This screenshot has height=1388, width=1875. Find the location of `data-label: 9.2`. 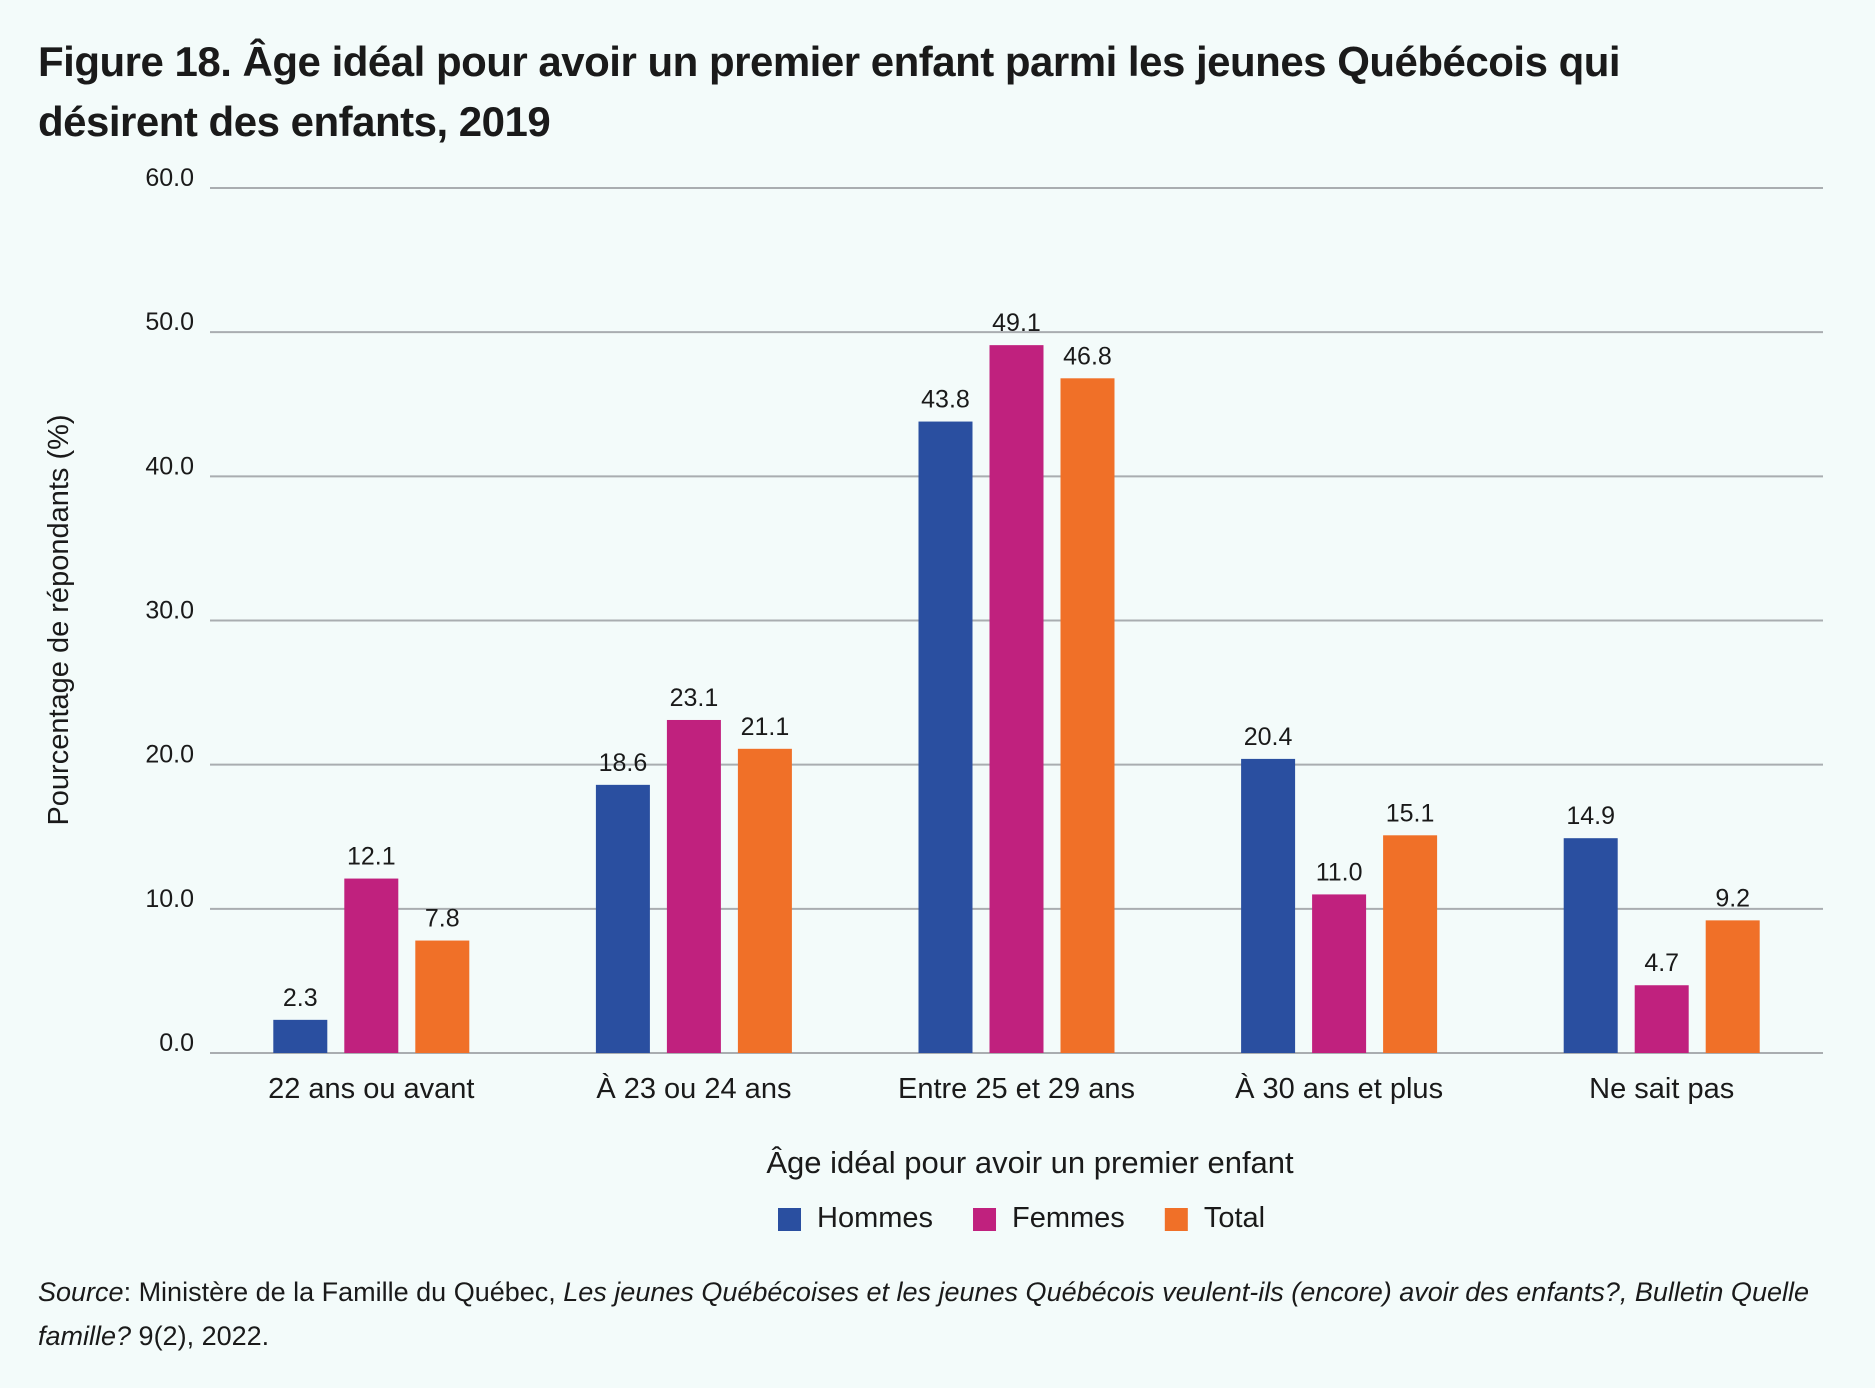

data-label: 9.2 is located at coordinates (1732, 898).